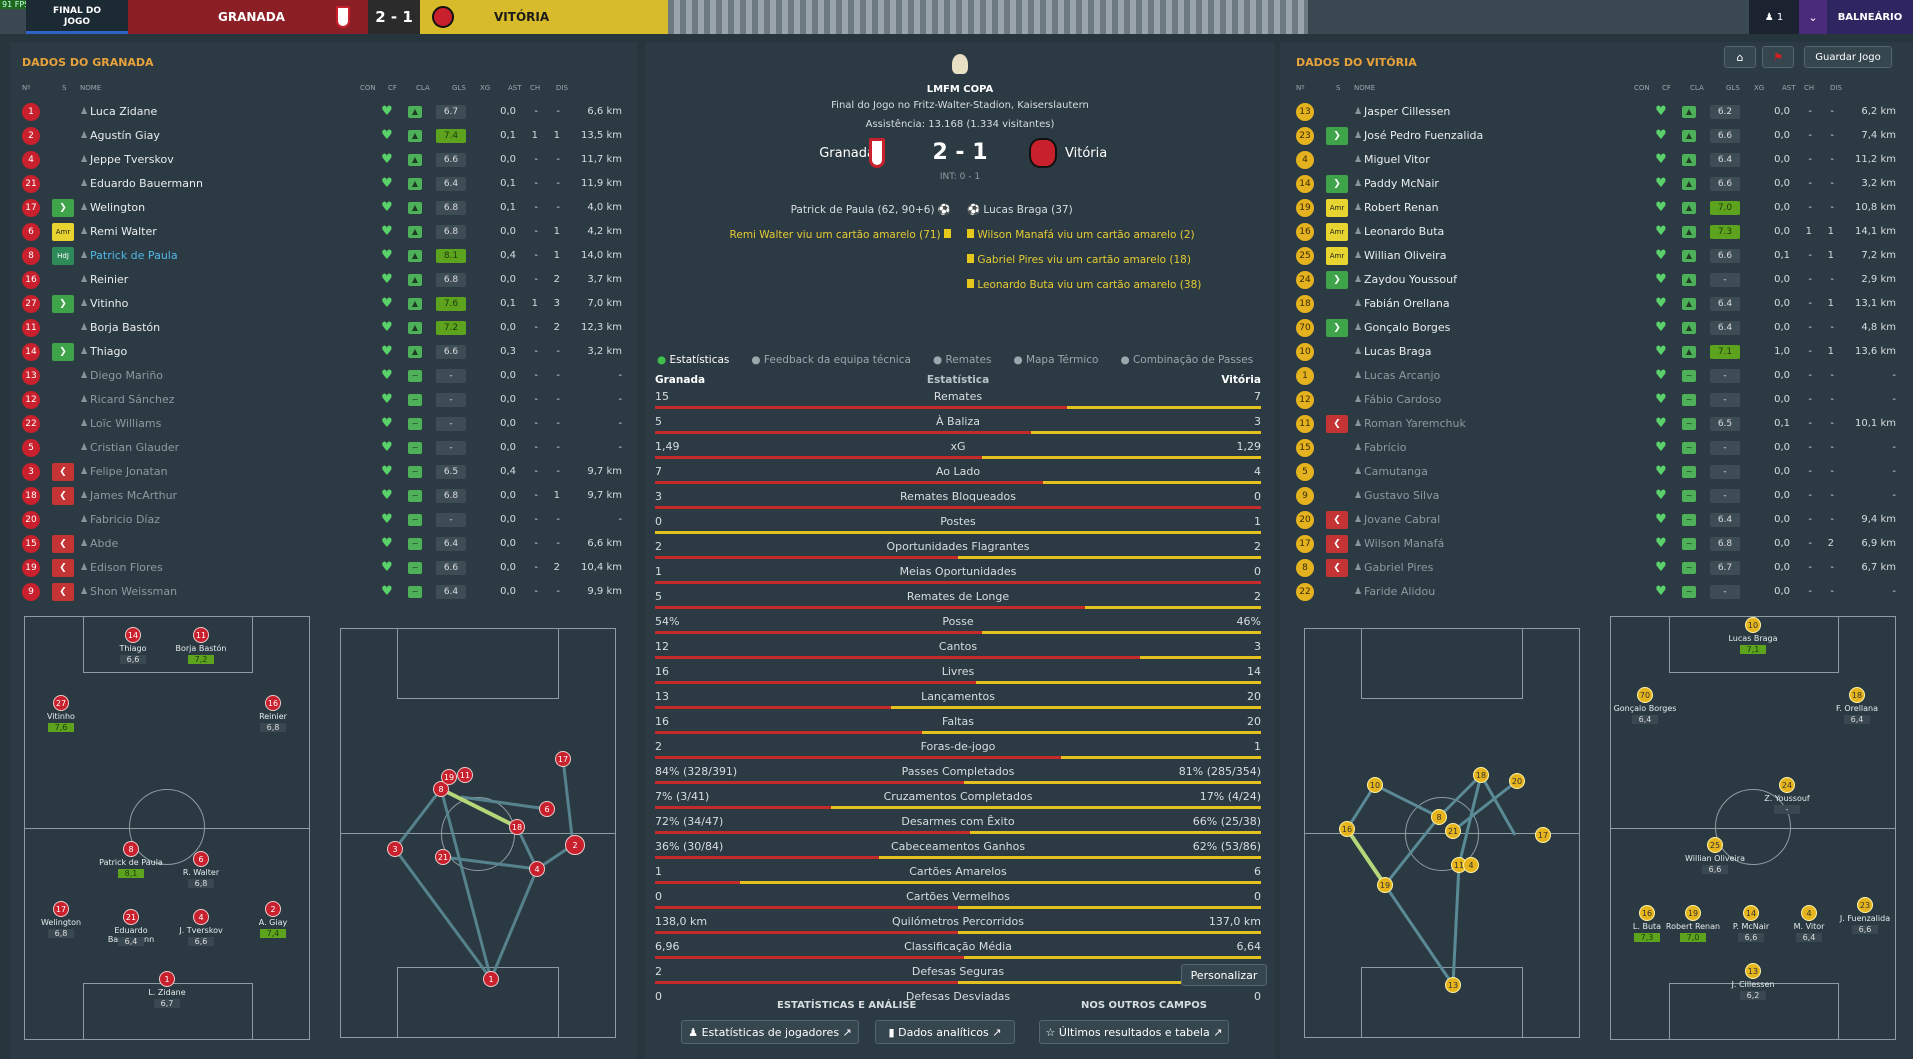  I want to click on player-name: Cristian Glauder, so click(135, 447).